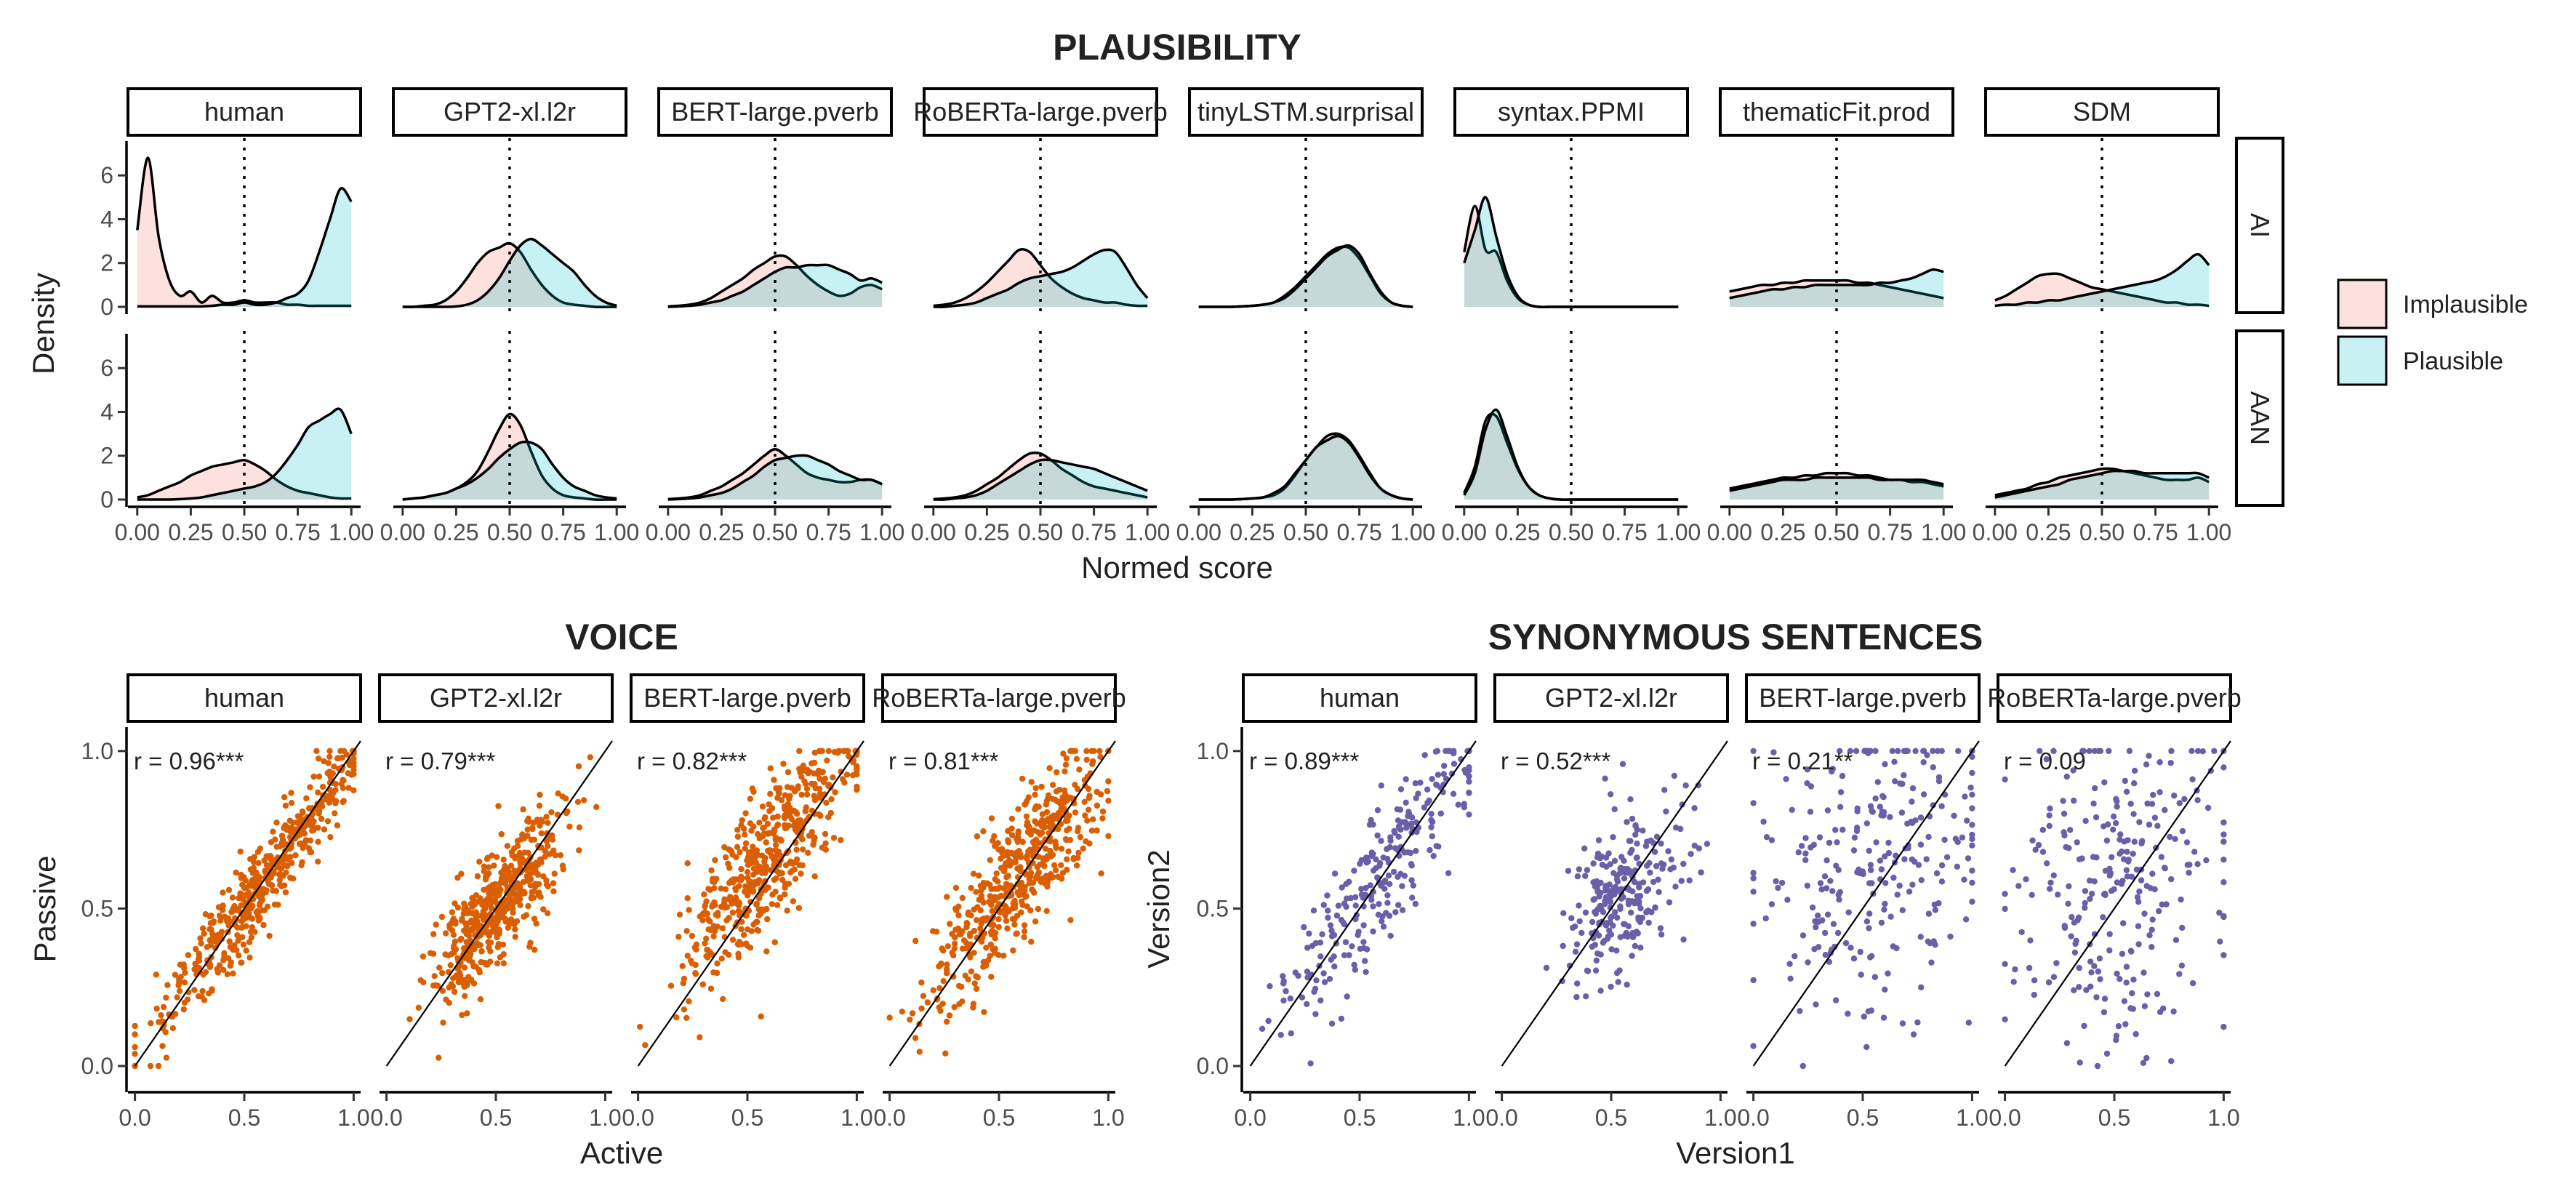 Image resolution: width=2576 pixels, height=1202 pixels. Describe the element at coordinates (1040, 532) in the screenshot. I see `x-tick-label: 0.50` at that location.